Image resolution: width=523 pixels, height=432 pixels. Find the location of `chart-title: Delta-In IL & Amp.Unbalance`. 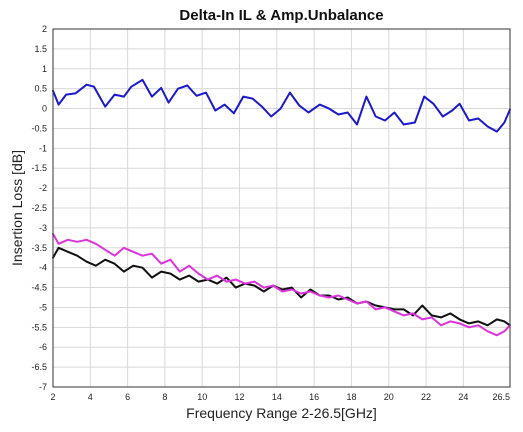

chart-title: Delta-In IL & Amp.Unbalance is located at coordinates (281, 15).